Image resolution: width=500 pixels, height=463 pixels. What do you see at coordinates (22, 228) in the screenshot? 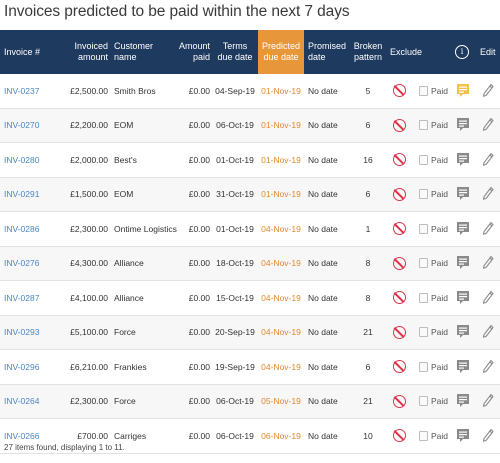
I see `cell-invoice: INV-0286` at bounding box center [22, 228].